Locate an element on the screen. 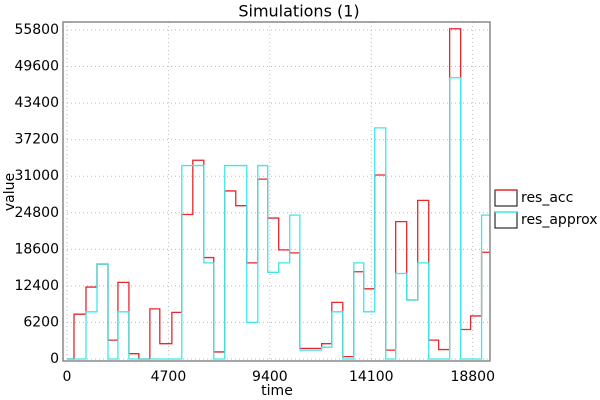  y-tick-label: 37200 is located at coordinates (36, 140).